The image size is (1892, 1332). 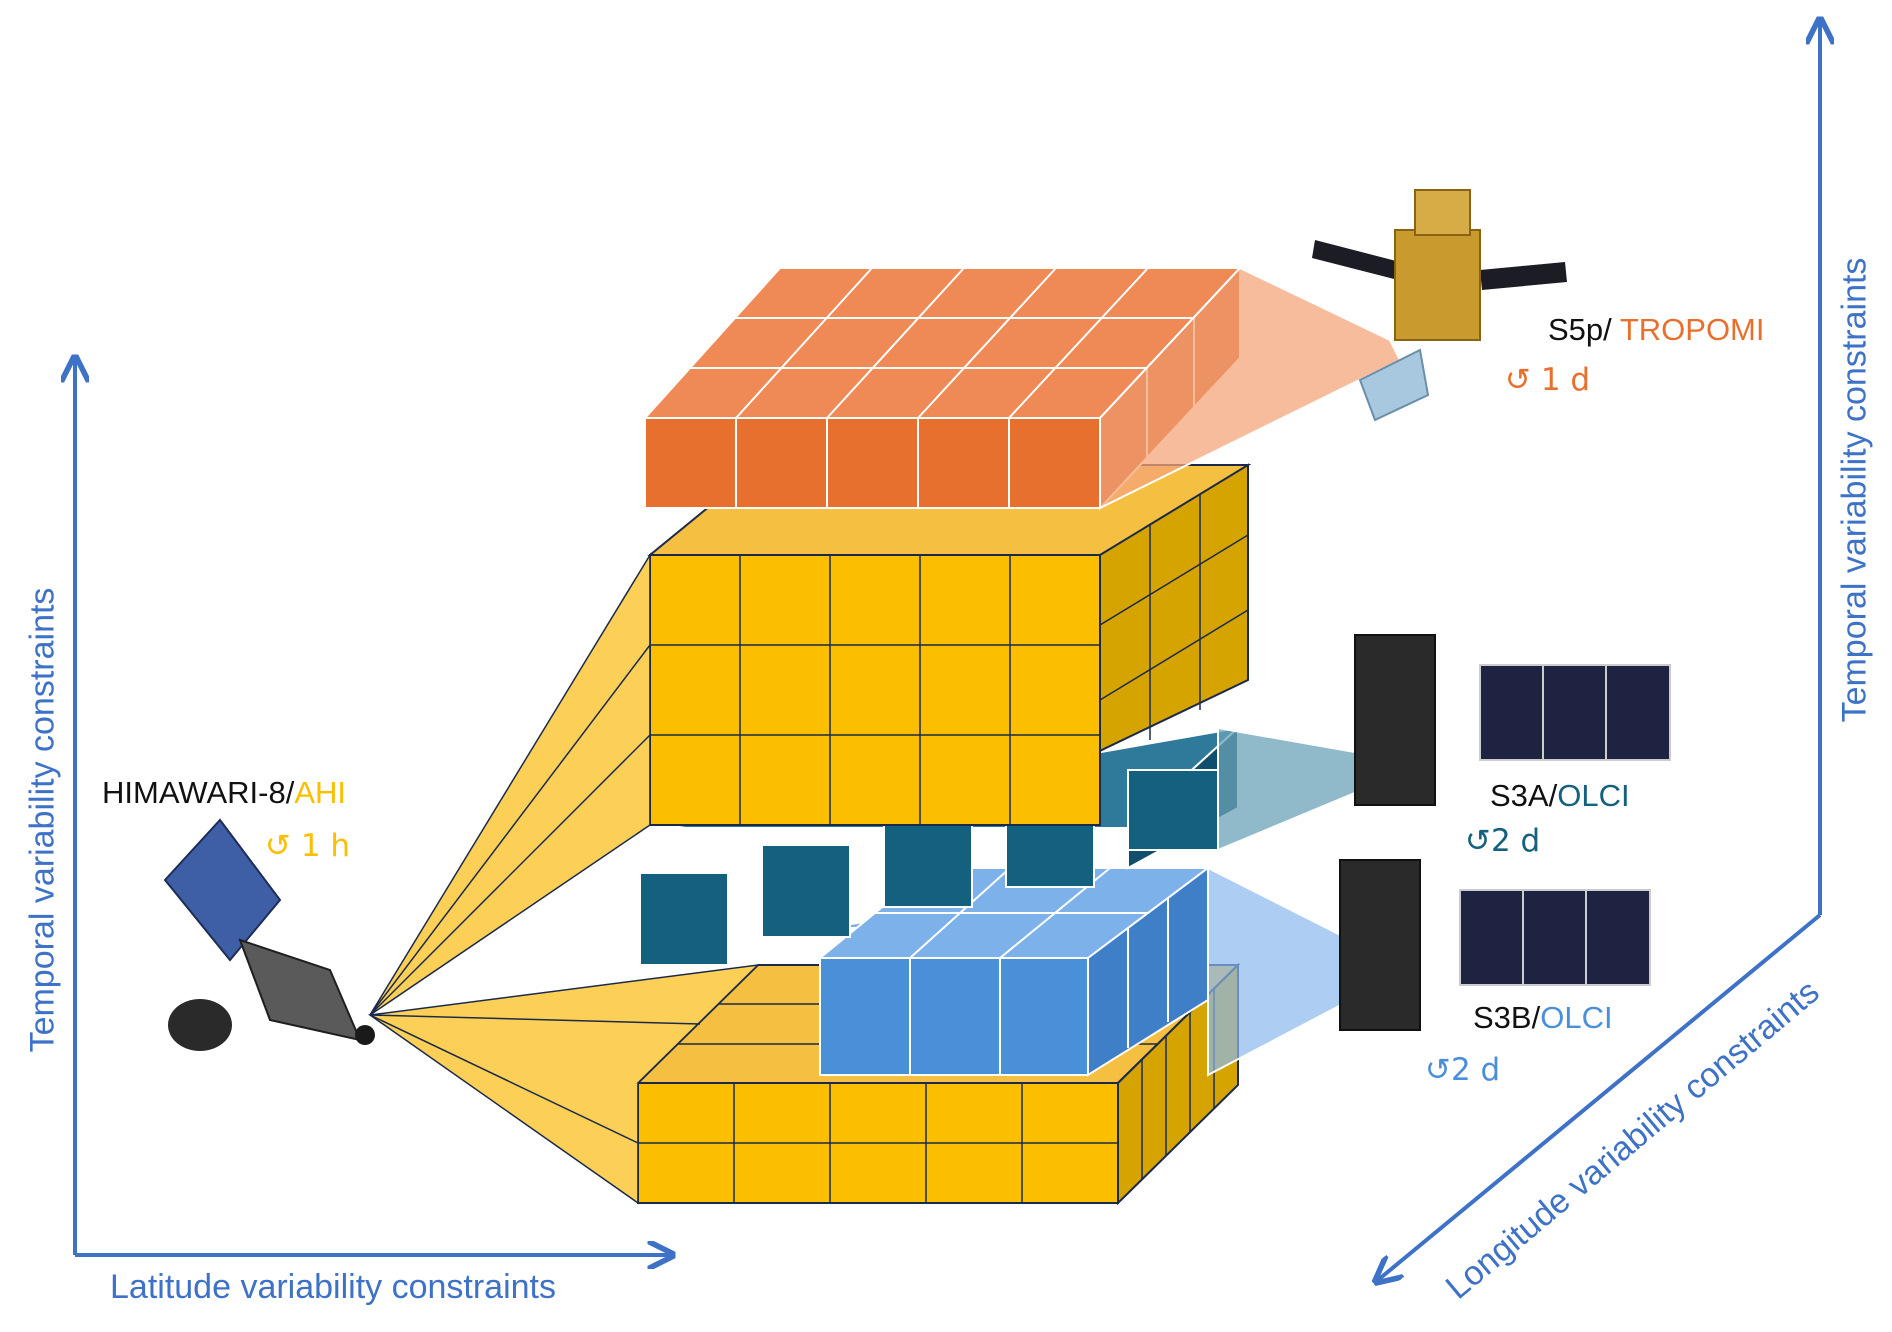 I want to click on sentinel-3b-satellite-icon, so click(x=1495, y=945).